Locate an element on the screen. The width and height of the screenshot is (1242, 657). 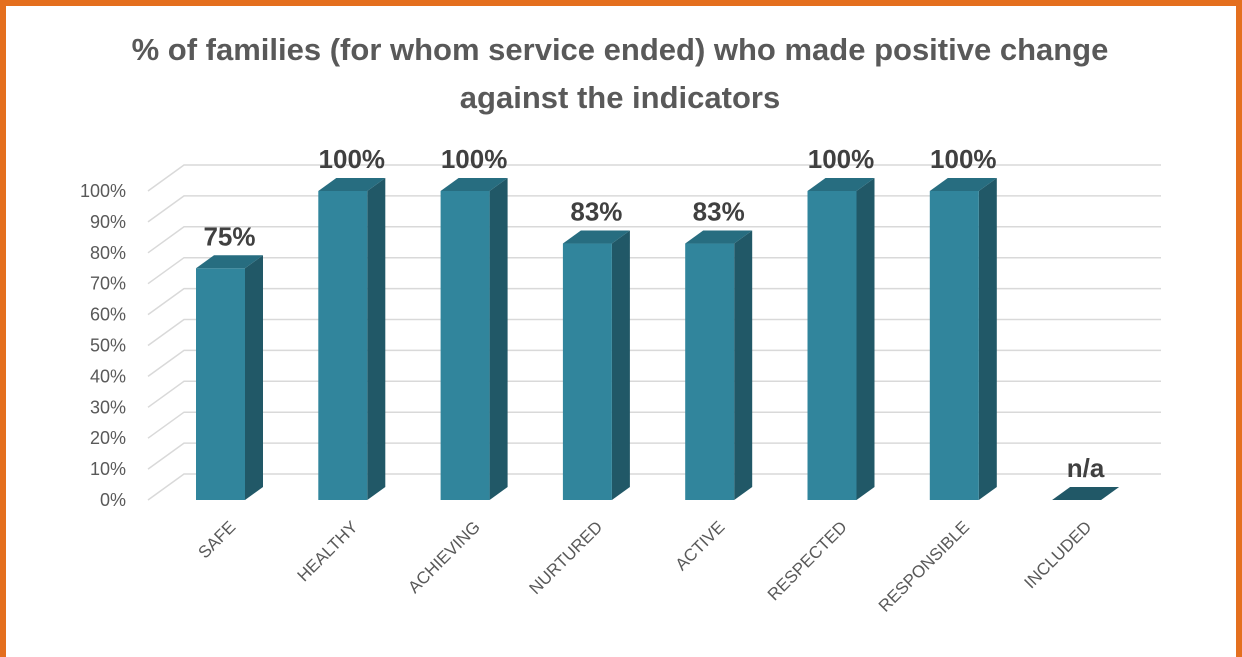
x-tick-label: RESPECTED is located at coordinates (807, 560).